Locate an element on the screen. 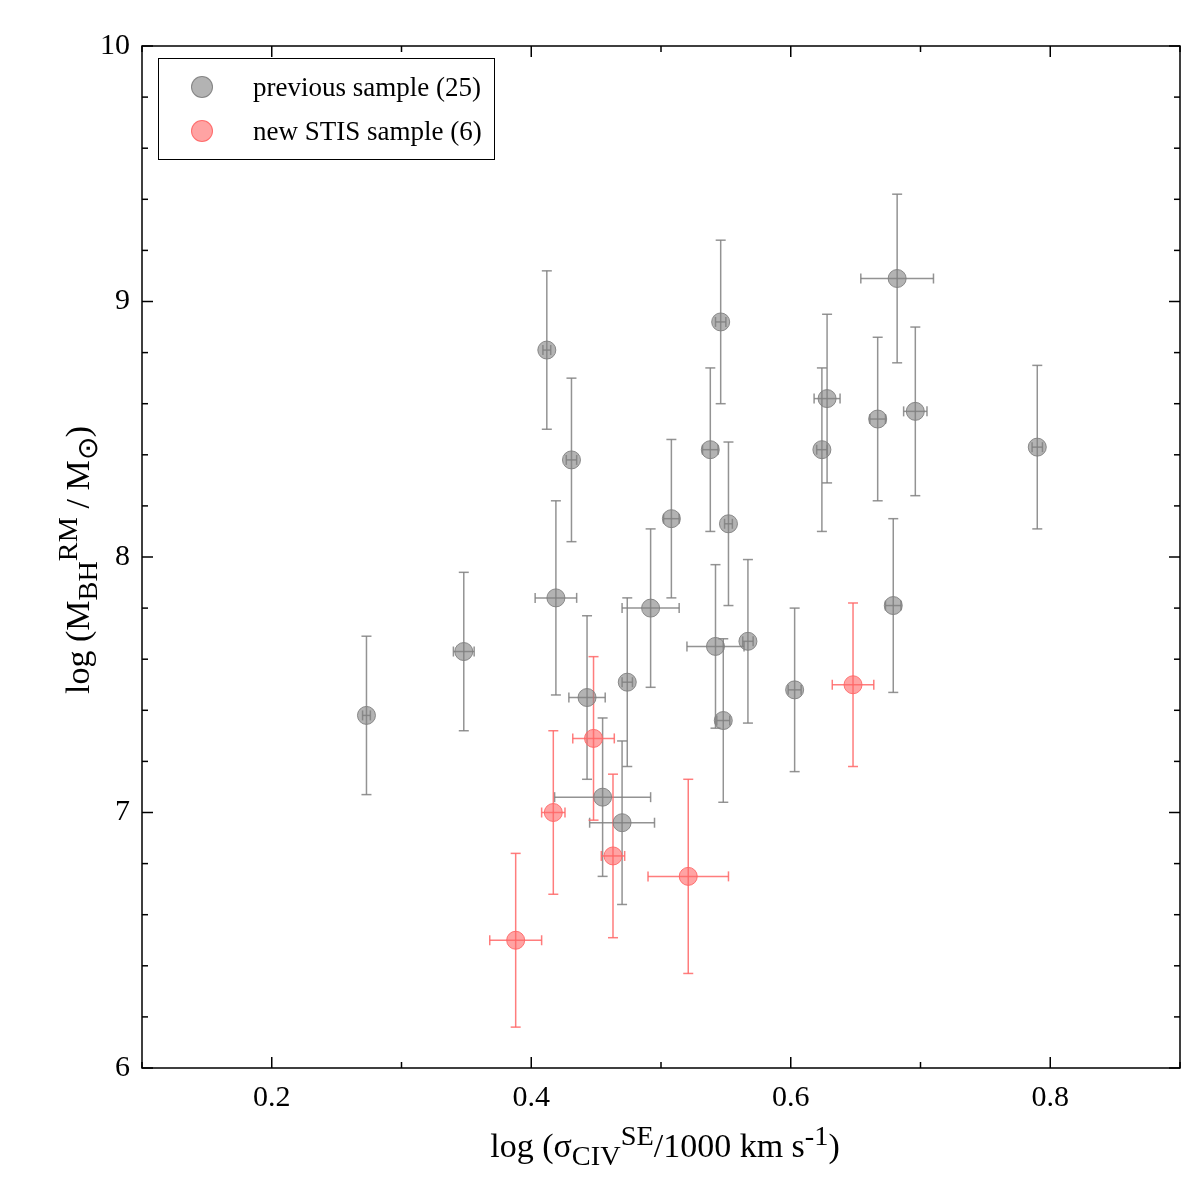 The height and width of the screenshot is (1200, 1200). y-tick-label: 9 is located at coordinates (122, 299).